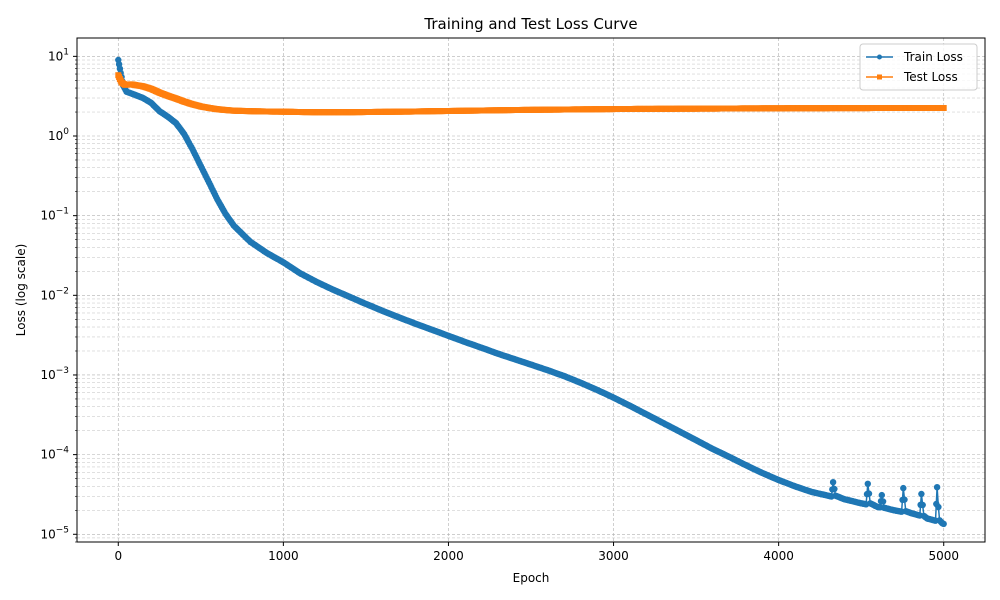 The height and width of the screenshot is (600, 1000). I want to click on y-tick-label: 10⁻², so click(54, 294).